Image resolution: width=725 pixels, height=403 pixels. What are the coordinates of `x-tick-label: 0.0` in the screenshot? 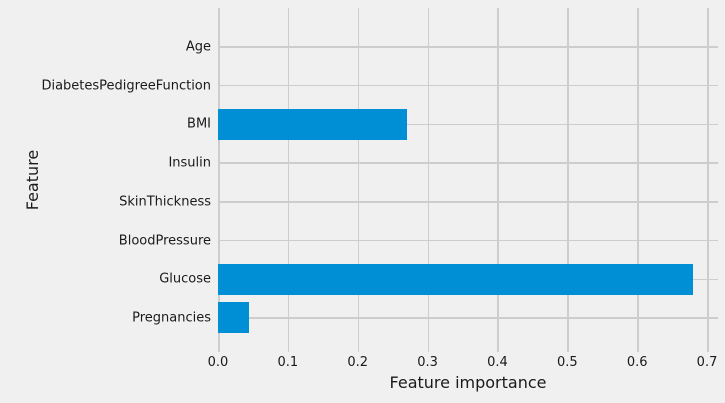 It's located at (218, 362).